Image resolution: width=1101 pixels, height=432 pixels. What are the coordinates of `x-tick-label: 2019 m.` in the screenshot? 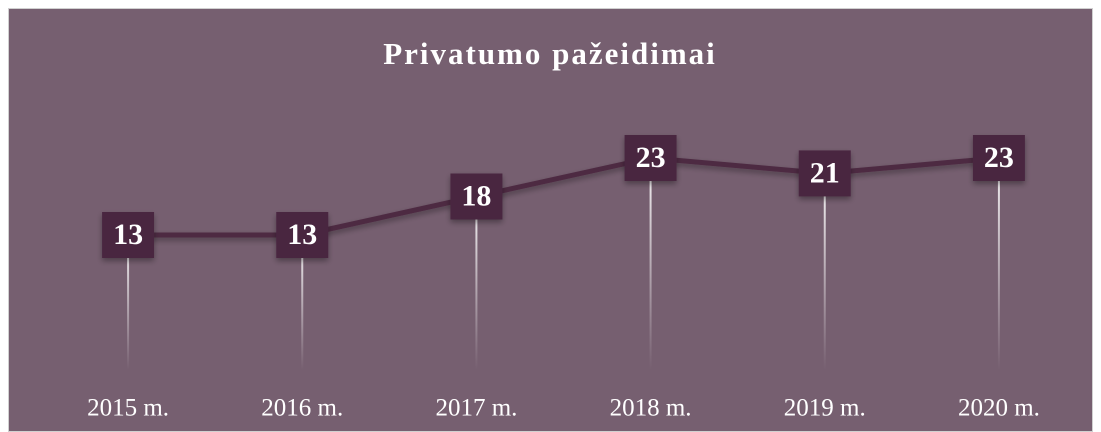 It's located at (825, 408).